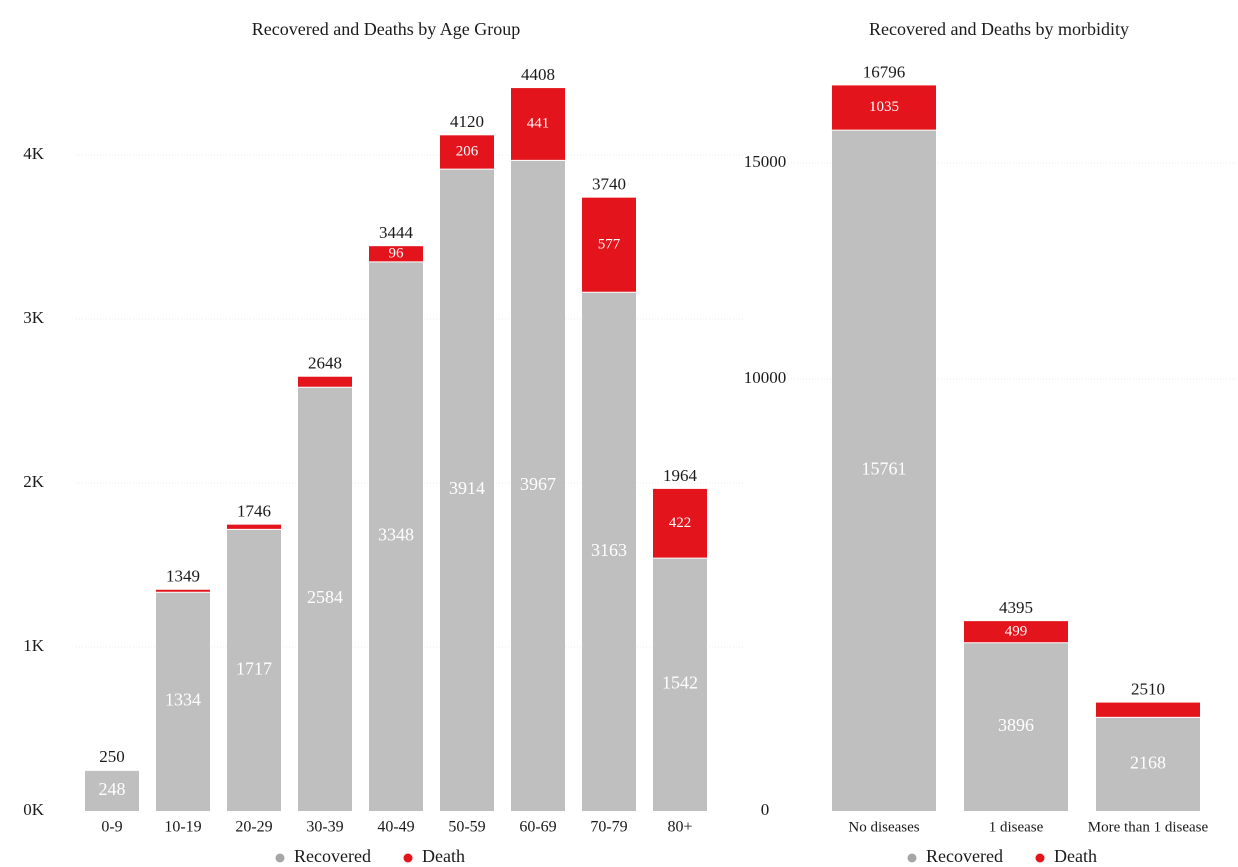 This screenshot has width=1238, height=867. I want to click on y-tick-label: 10000, so click(765, 377).